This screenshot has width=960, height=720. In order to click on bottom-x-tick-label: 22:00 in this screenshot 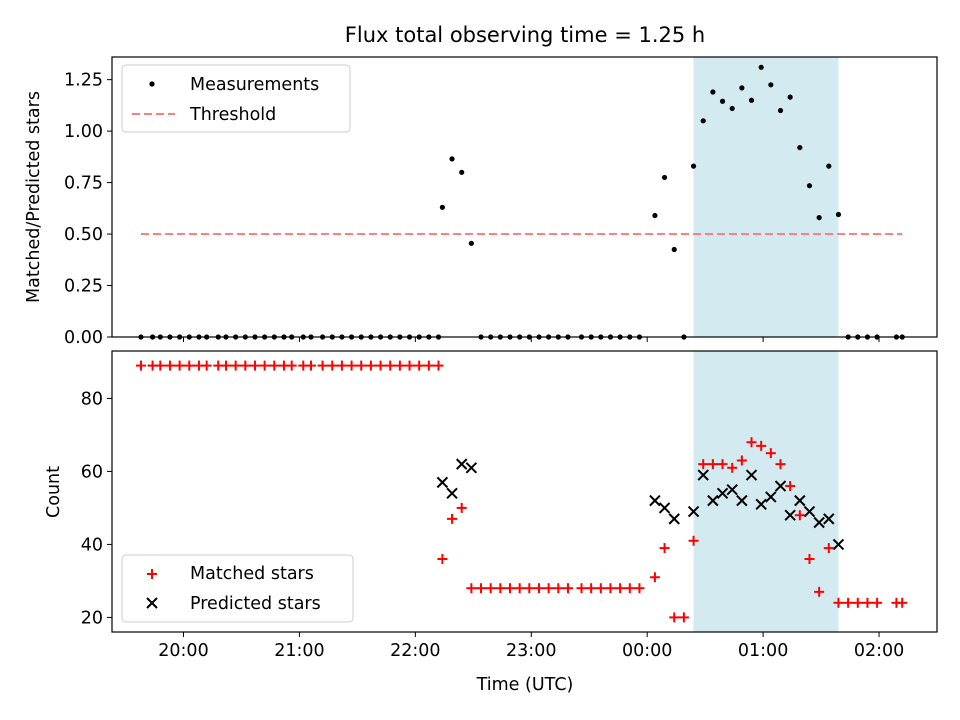, I will do `click(415, 651)`.